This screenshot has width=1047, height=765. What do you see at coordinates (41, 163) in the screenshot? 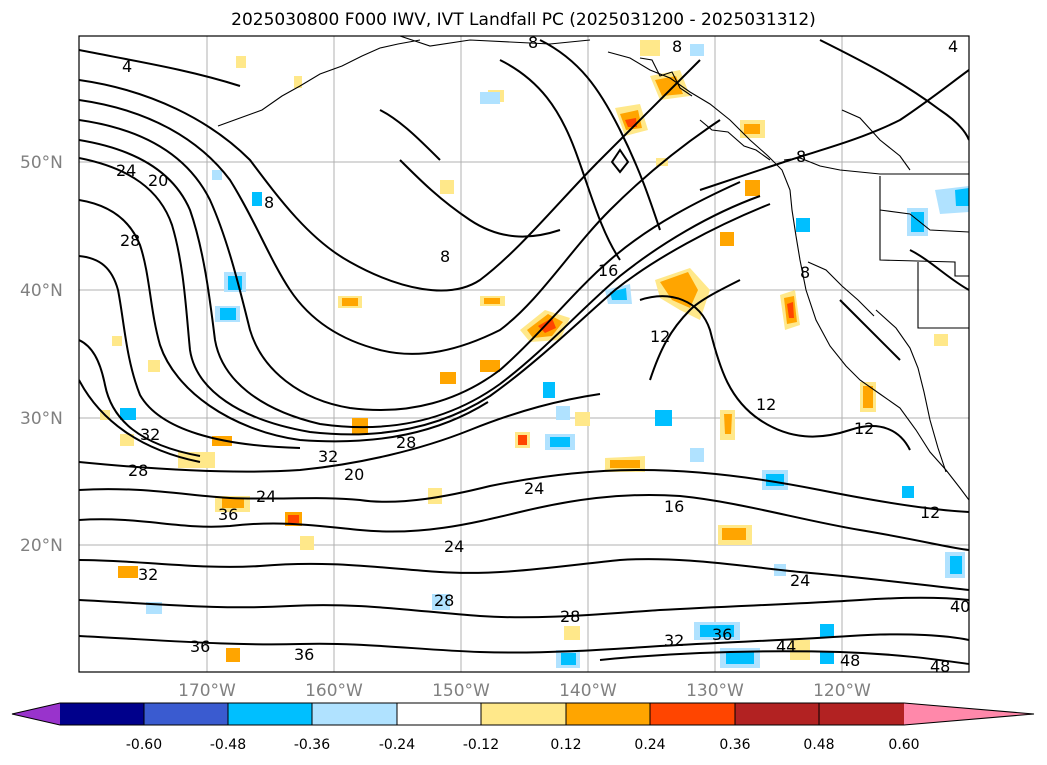
I see `lat-label-50n: 50°N` at bounding box center [41, 163].